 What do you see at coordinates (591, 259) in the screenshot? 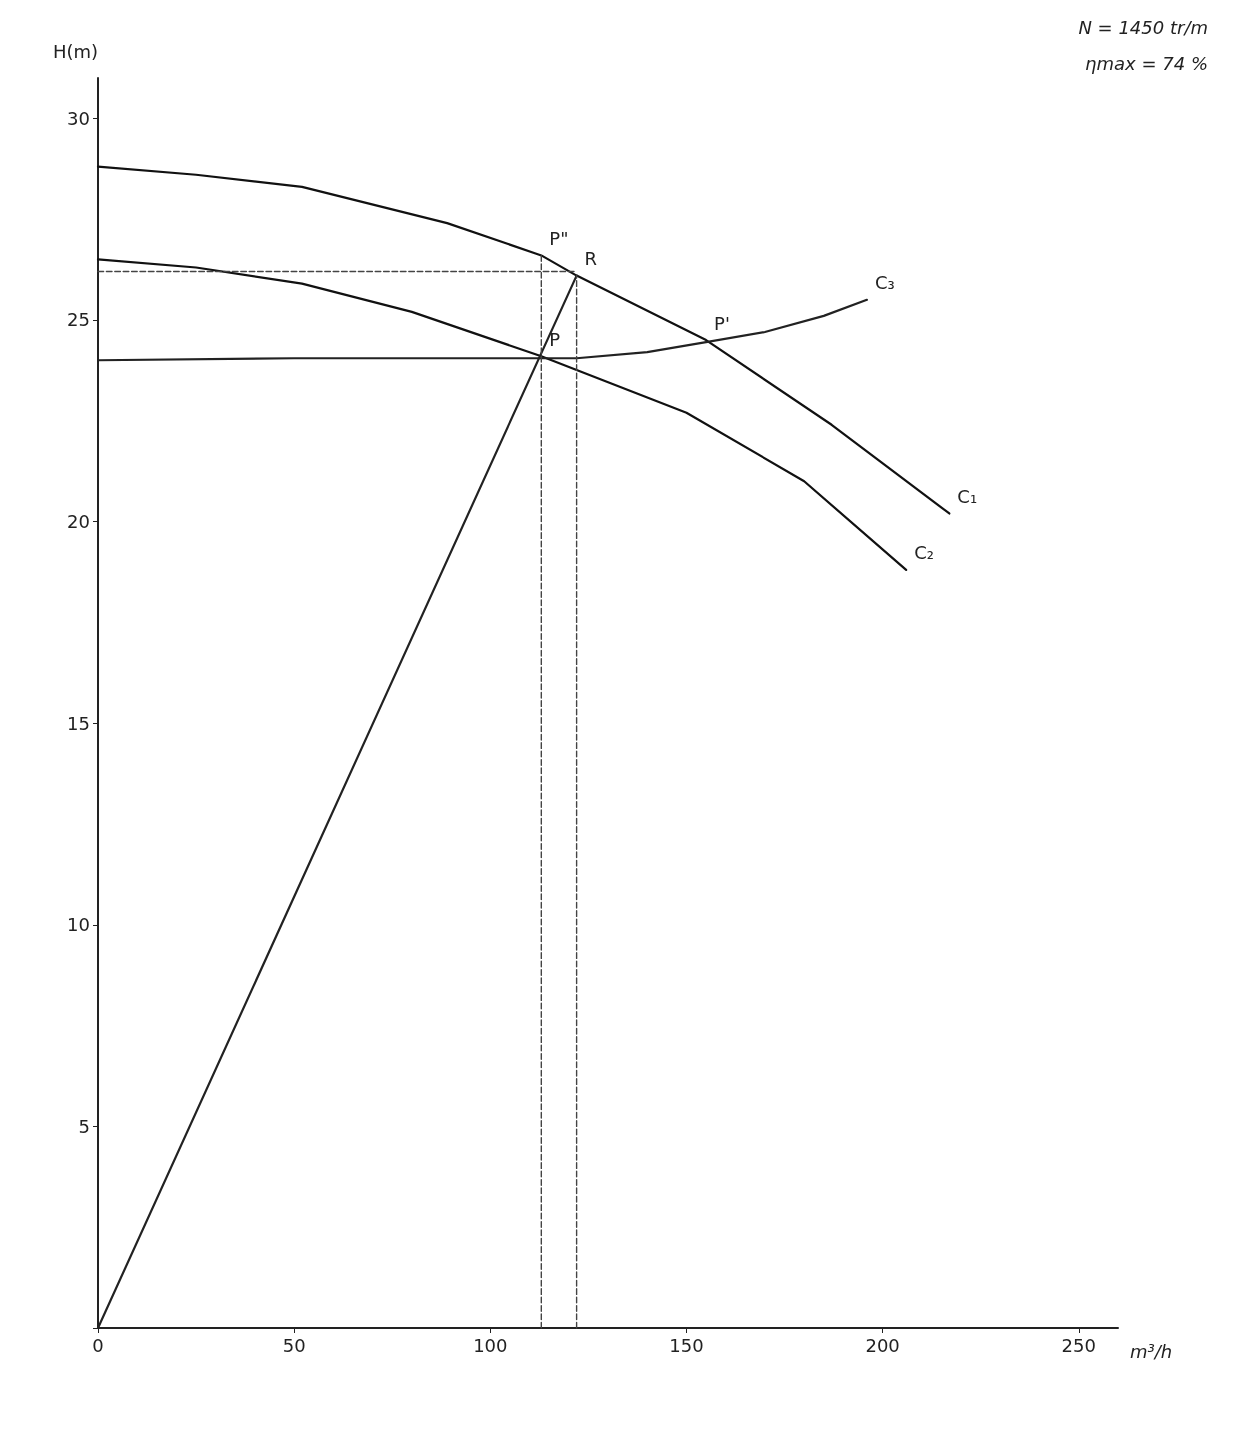
I see `annotation: R` at bounding box center [591, 259].